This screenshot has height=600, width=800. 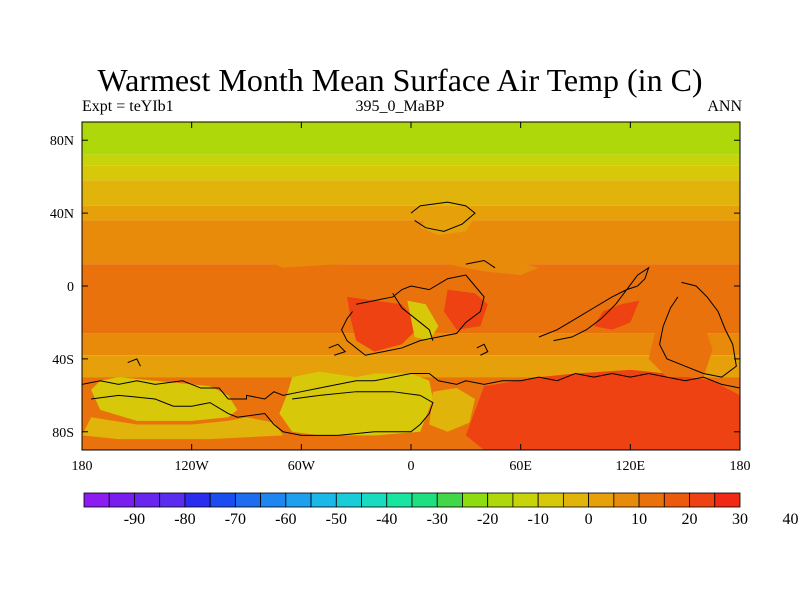 What do you see at coordinates (520, 466) in the screenshot?
I see `x-tick-label: 60E` at bounding box center [520, 466].